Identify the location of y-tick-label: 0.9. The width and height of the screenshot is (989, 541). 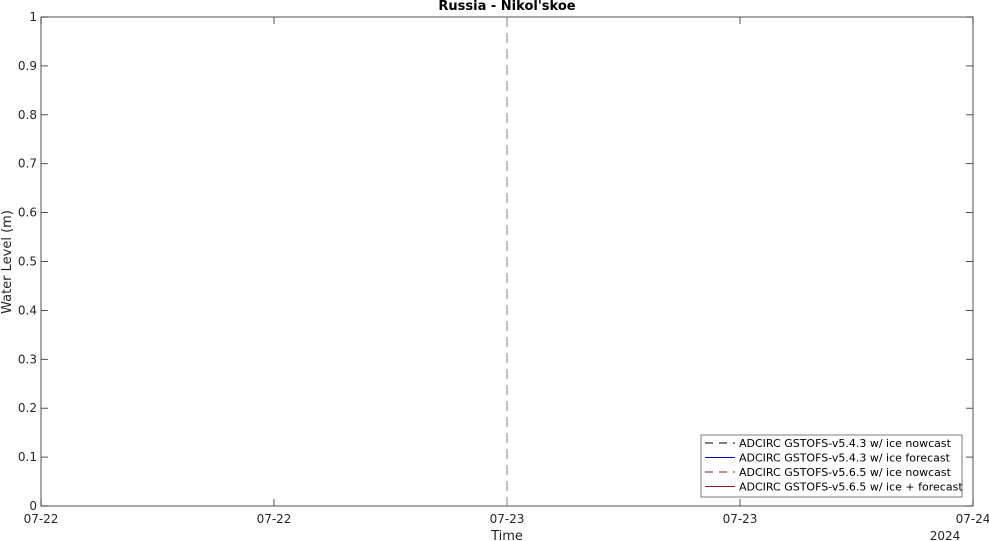
(27, 66).